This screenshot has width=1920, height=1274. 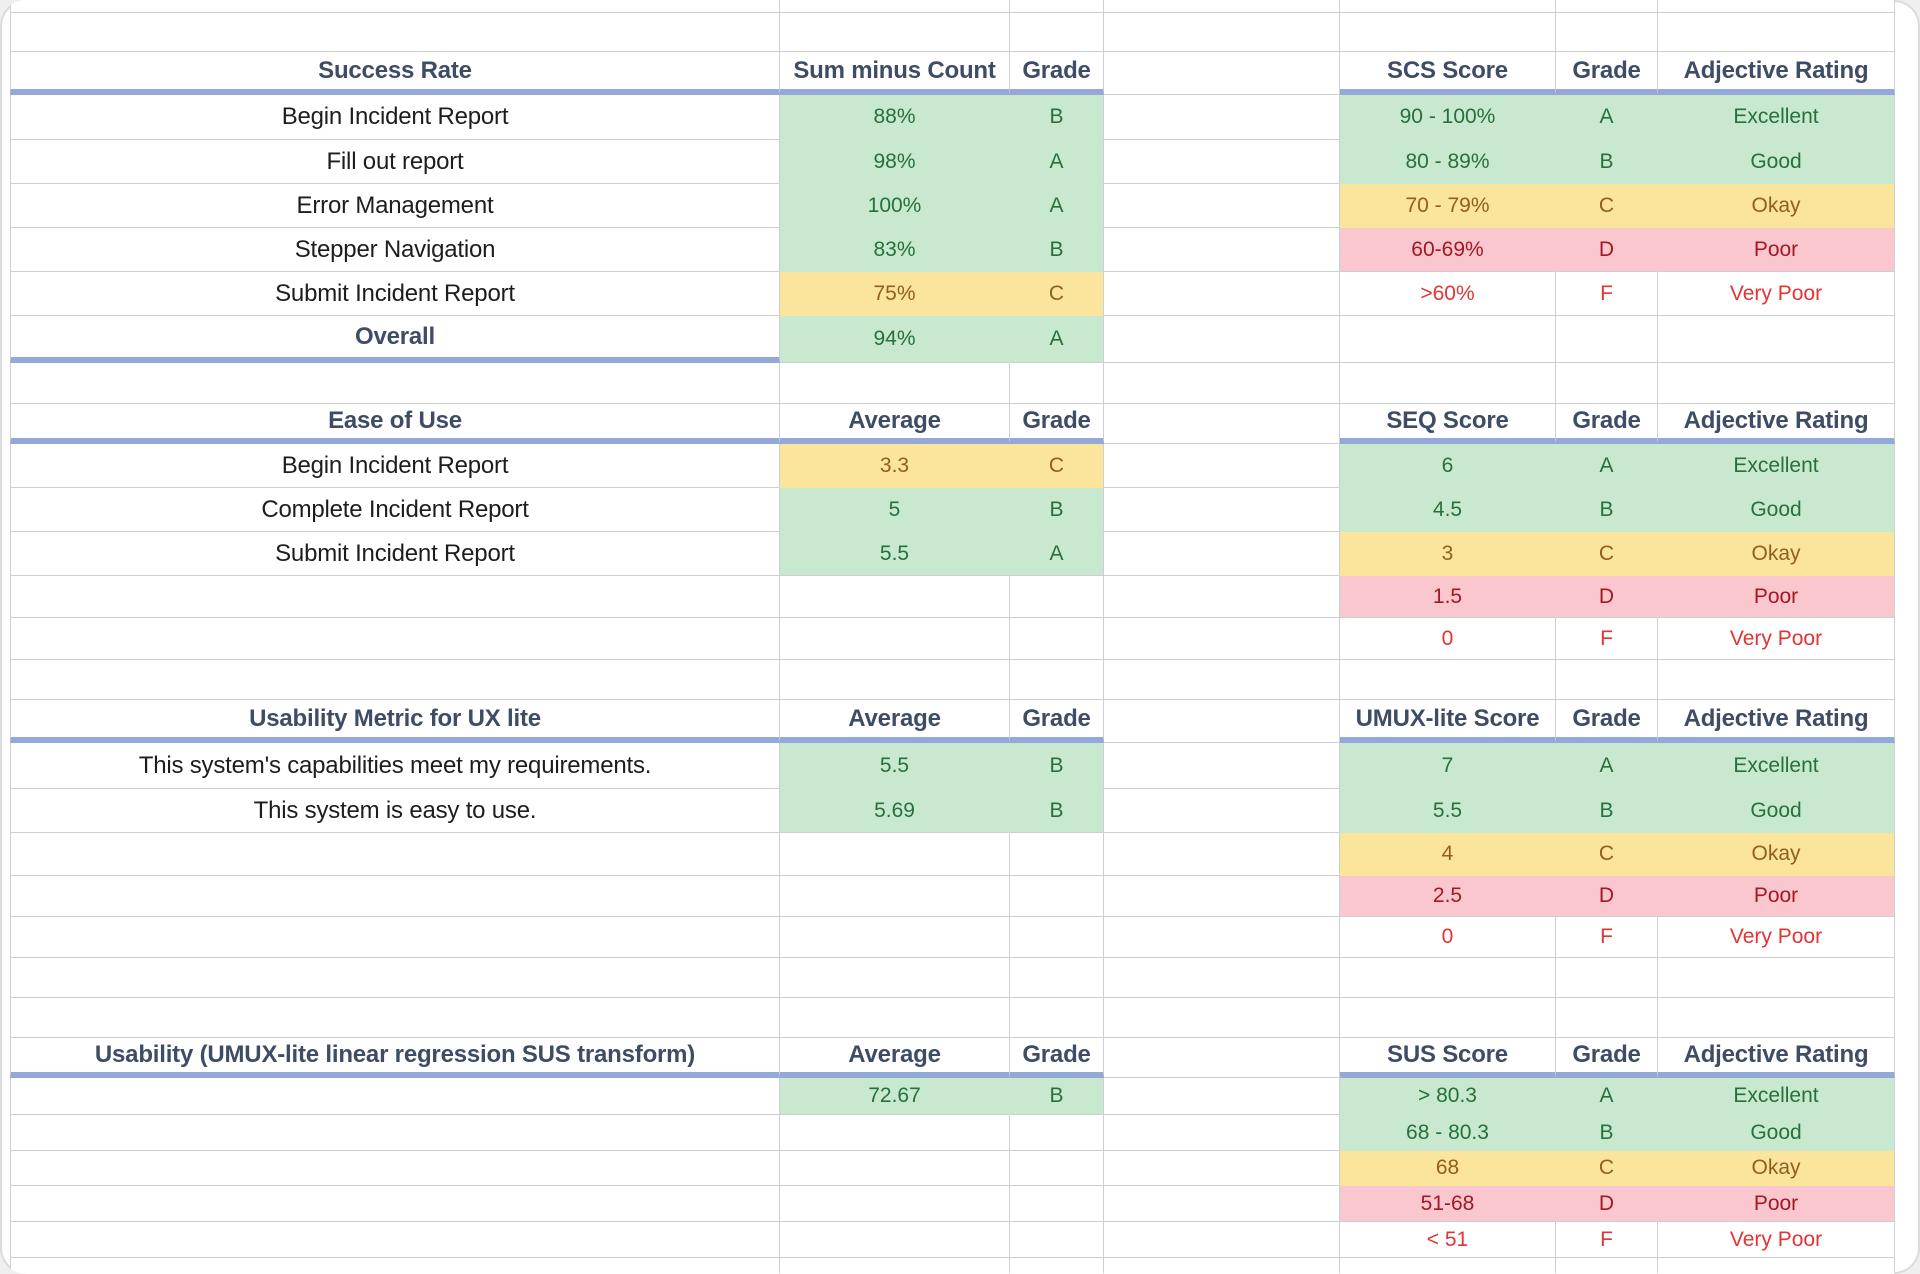 I want to click on column-header-cell: SEQ Score, so click(x=1448, y=424).